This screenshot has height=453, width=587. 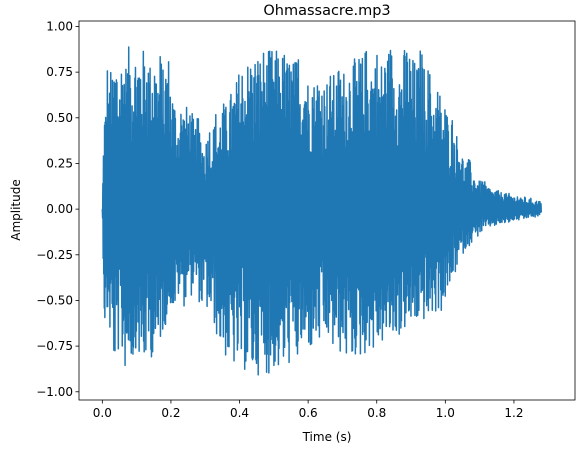 What do you see at coordinates (54, 346) in the screenshot?
I see `y-tick-label: −0.75` at bounding box center [54, 346].